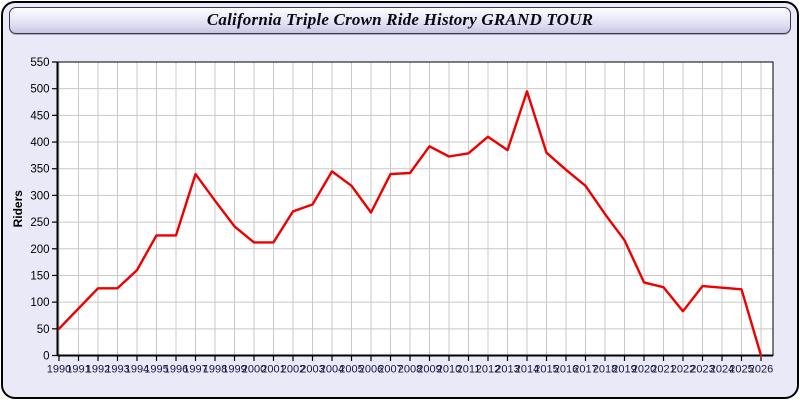 This screenshot has width=800, height=400. Describe the element at coordinates (98, 370) in the screenshot. I see `x-tick-label: 1992` at that location.